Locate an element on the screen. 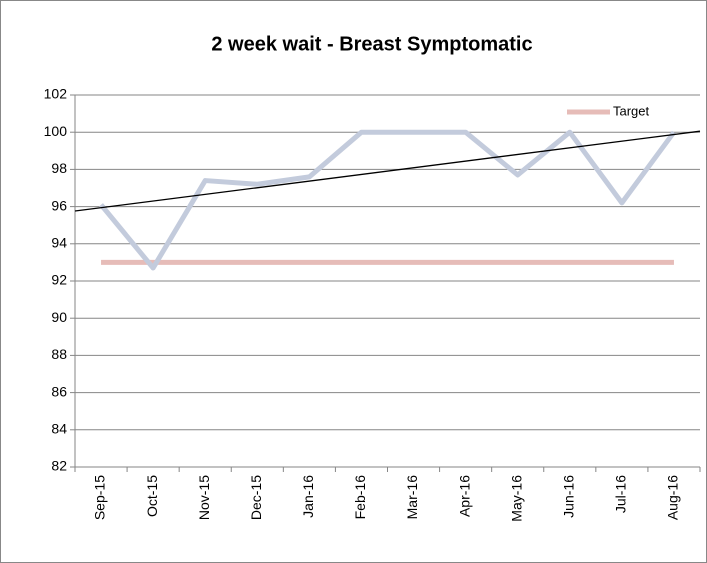 Image resolution: width=707 pixels, height=563 pixels. y-tick-label: 92 is located at coordinates (59, 280).